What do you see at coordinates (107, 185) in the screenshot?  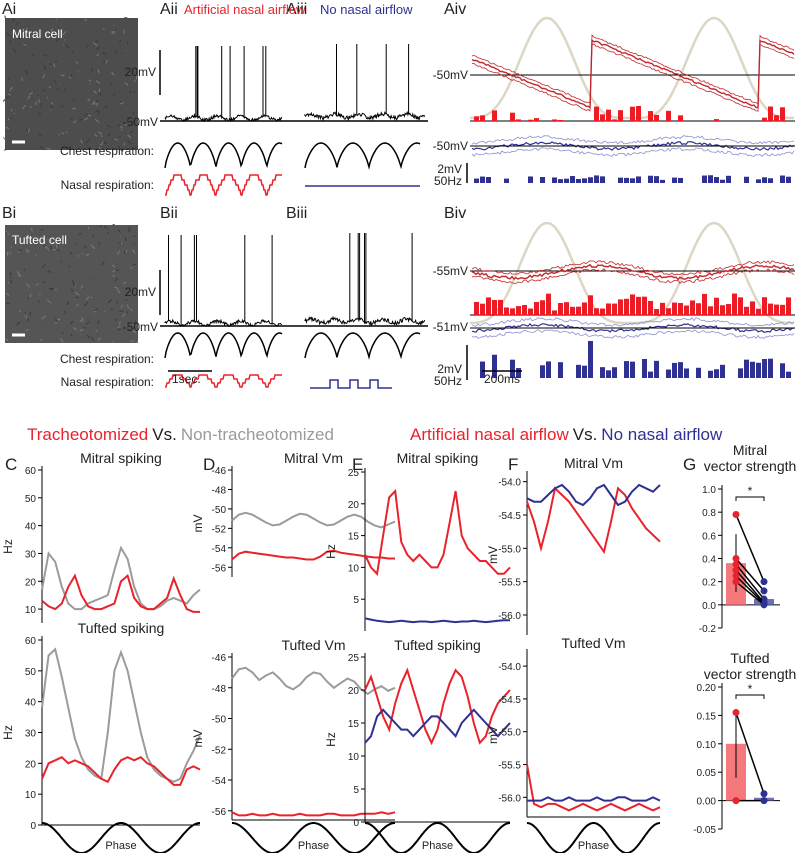 I see `trace-label: Nasal respiration:` at bounding box center [107, 185].